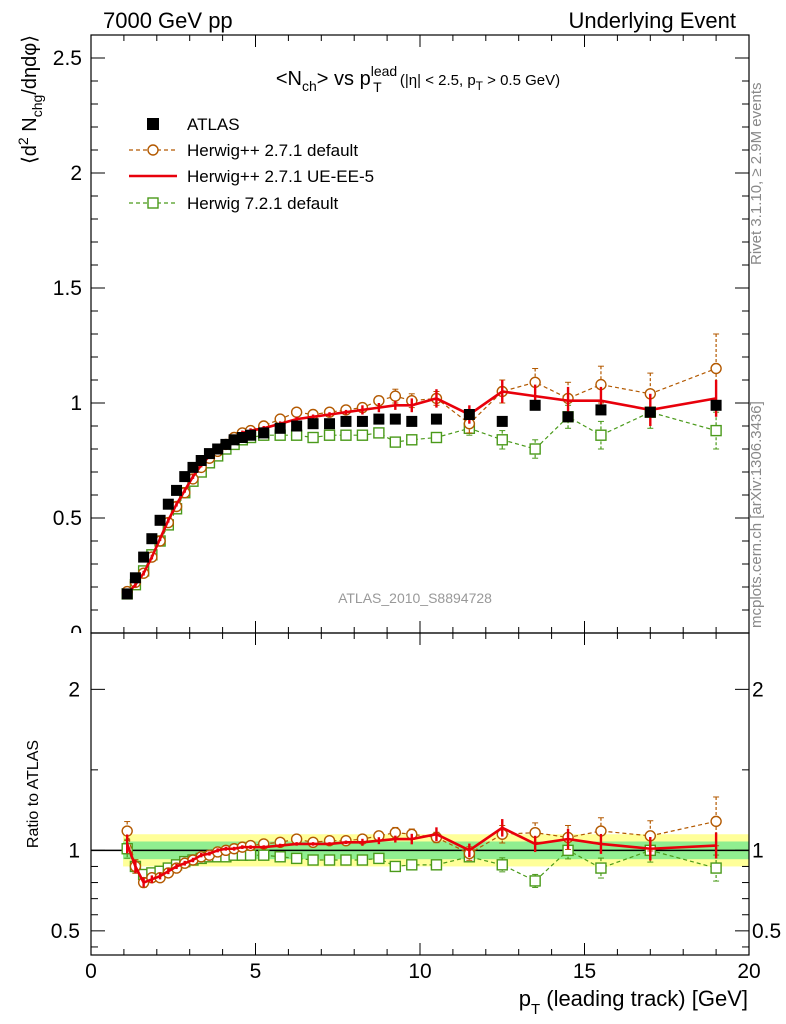 The height and width of the screenshot is (1024, 786). Describe the element at coordinates (153, 203) in the screenshot. I see `legend-marker-herwig7-default` at that location.